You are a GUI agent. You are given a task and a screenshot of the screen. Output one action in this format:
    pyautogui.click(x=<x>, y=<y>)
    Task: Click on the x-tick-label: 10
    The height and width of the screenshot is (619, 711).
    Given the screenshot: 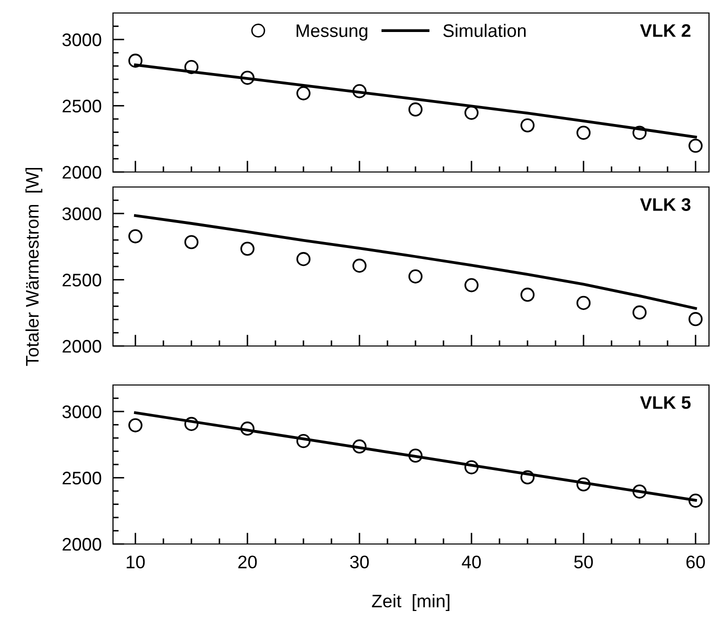 What is the action you would take?
    pyautogui.click(x=135, y=562)
    